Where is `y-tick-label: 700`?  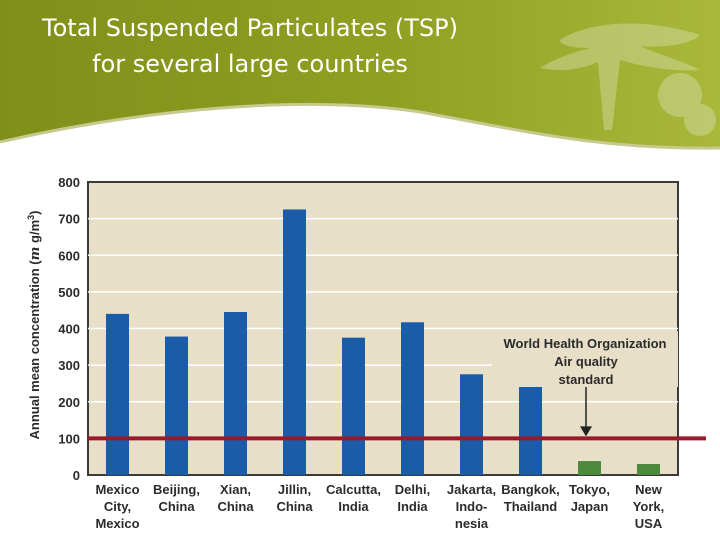
y-tick-label: 700 is located at coordinates (69, 219).